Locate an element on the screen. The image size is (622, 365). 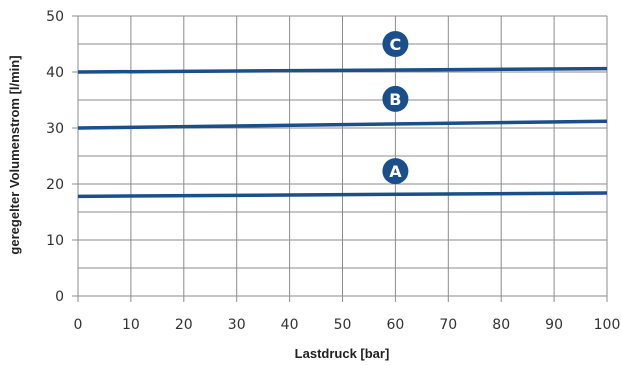
y-tick-labels: 0 10 20 30 40 50 is located at coordinates (55, 157).